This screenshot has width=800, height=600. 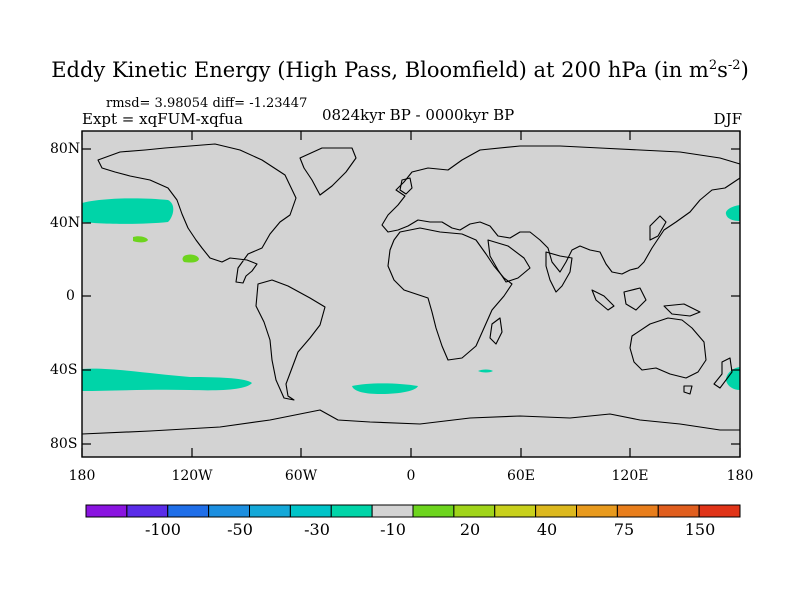 I want to click on coast-new-guinea, so click(x=682, y=310).